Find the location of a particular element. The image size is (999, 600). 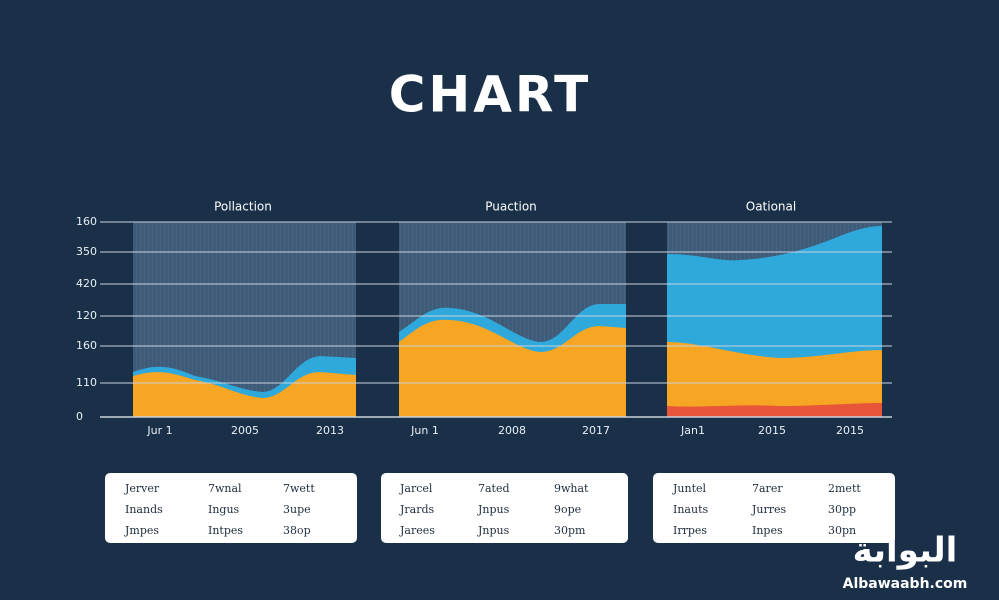

table-cell: 9what is located at coordinates (571, 488).